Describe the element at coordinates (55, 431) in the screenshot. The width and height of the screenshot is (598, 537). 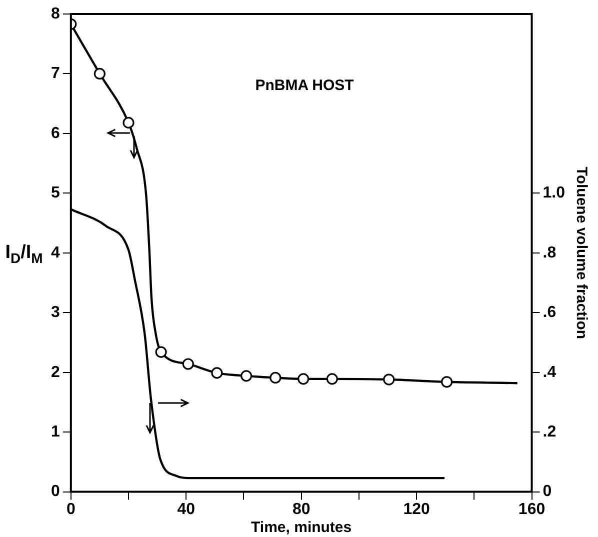
I see `y-tick-label: 1` at that location.